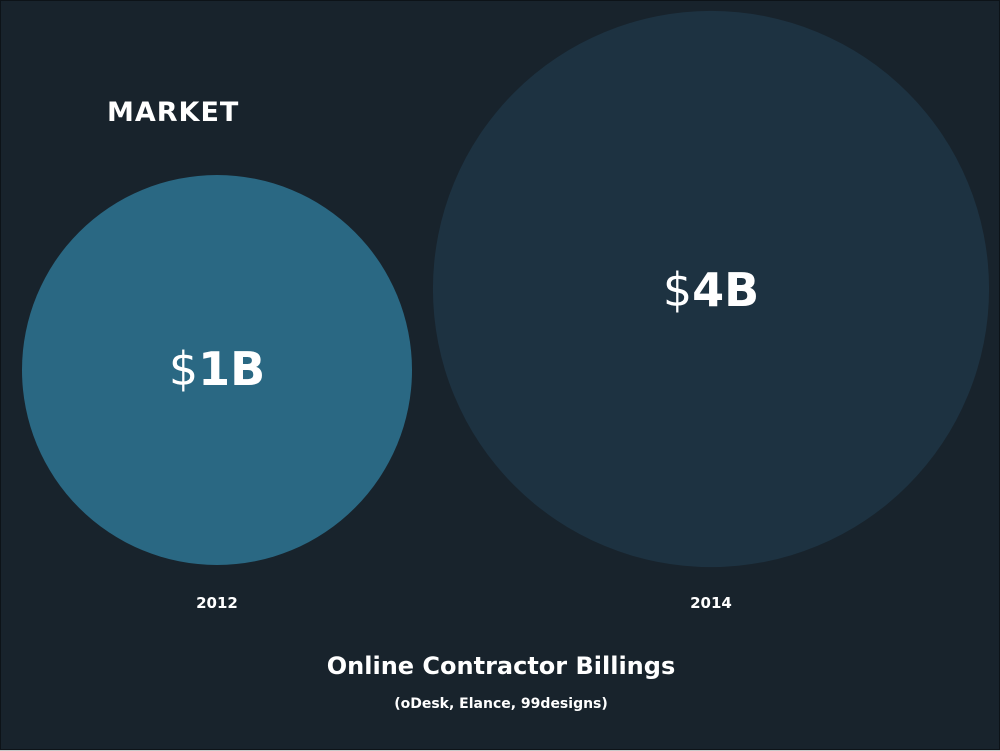 This screenshot has width=1000, height=751. What do you see at coordinates (173, 112) in the screenshot?
I see `slide-heading: MARKET` at bounding box center [173, 112].